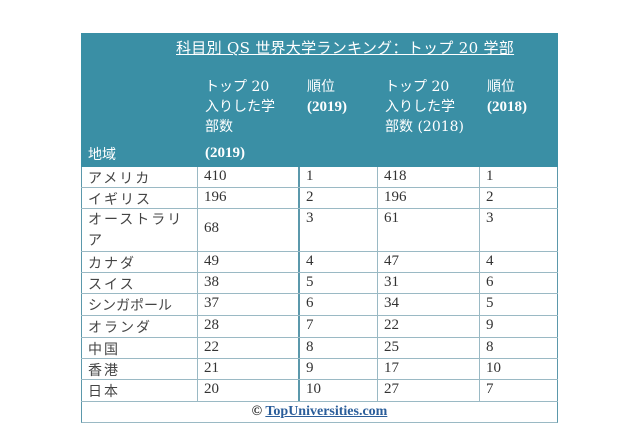  I want to click on count-2018-cell: 17, so click(428, 369).